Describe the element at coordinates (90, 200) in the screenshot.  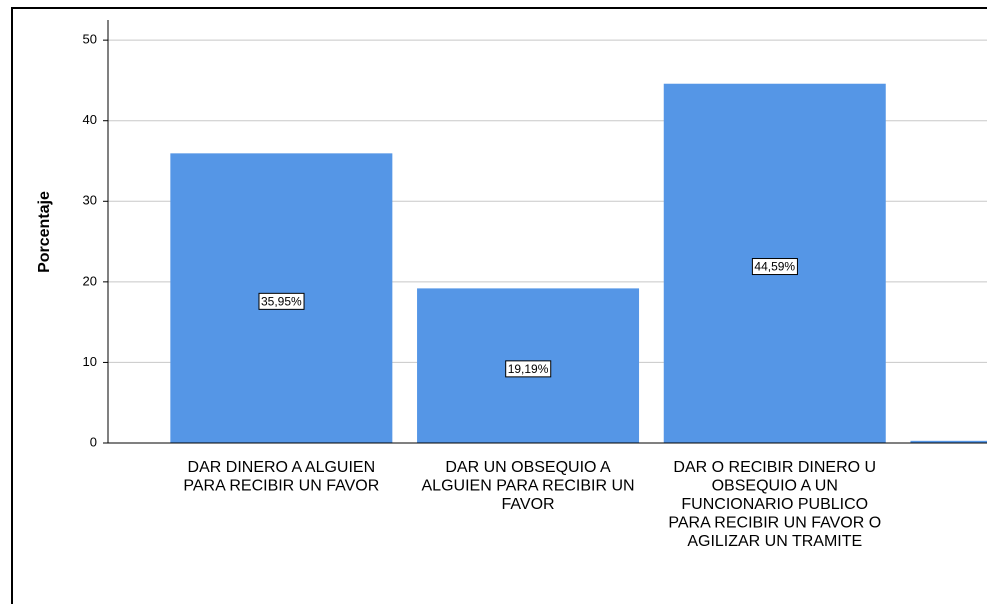
I see `y-tick-label: 30` at that location.